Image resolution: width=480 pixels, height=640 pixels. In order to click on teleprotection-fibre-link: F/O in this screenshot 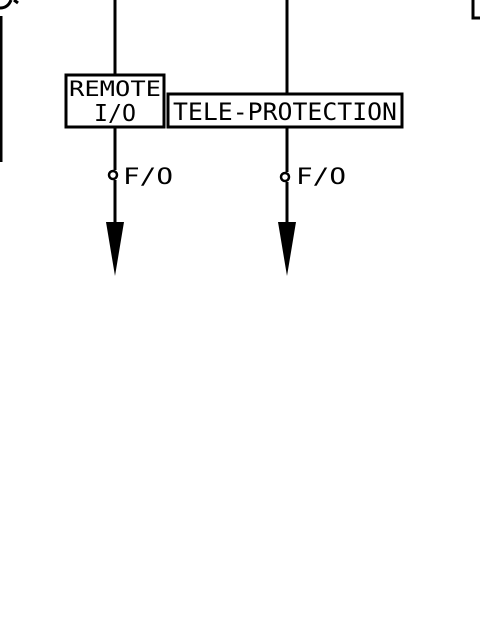, I will do `click(312, 201)`.